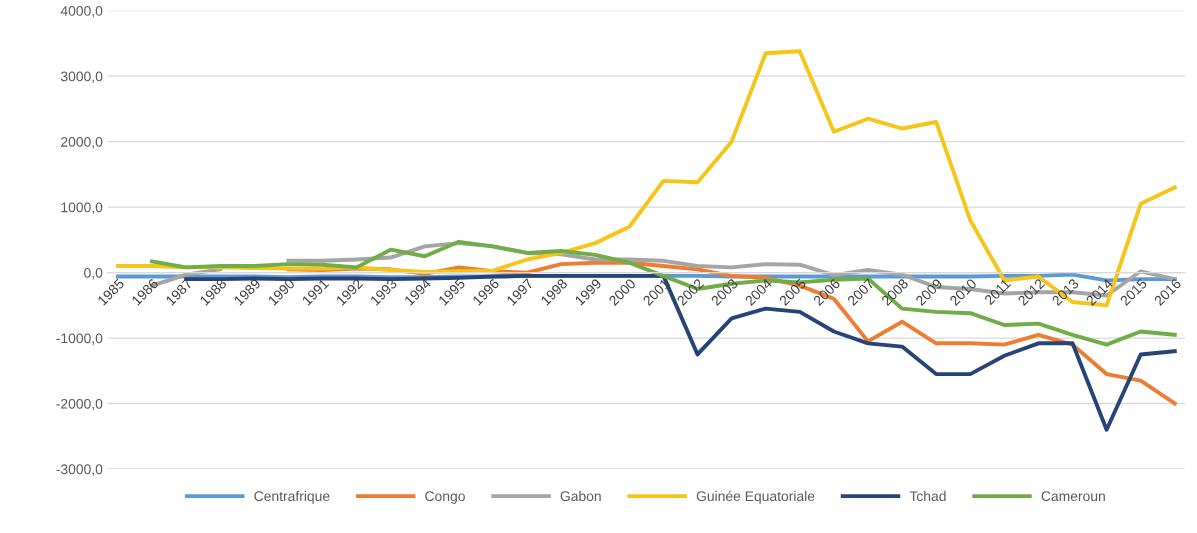 The image size is (1197, 533). What do you see at coordinates (81, 77) in the screenshot?
I see `y-tick-label: 3000,0` at bounding box center [81, 77].